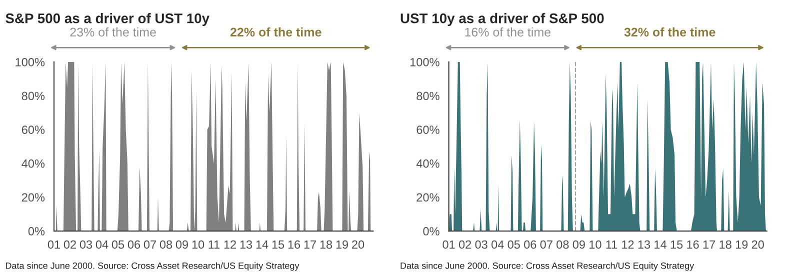 This screenshot has width=800, height=279. What do you see at coordinates (276, 32) in the screenshot?
I see `text: 22% of the time` at bounding box center [276, 32].